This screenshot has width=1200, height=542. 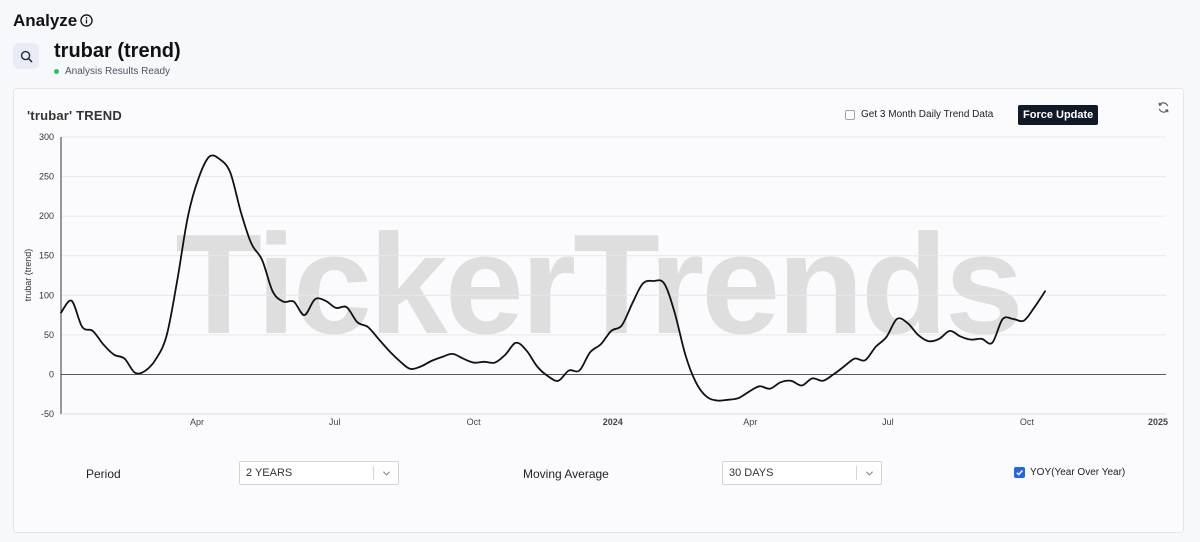 What do you see at coordinates (56, 71) in the screenshot?
I see `status-dot` at bounding box center [56, 71].